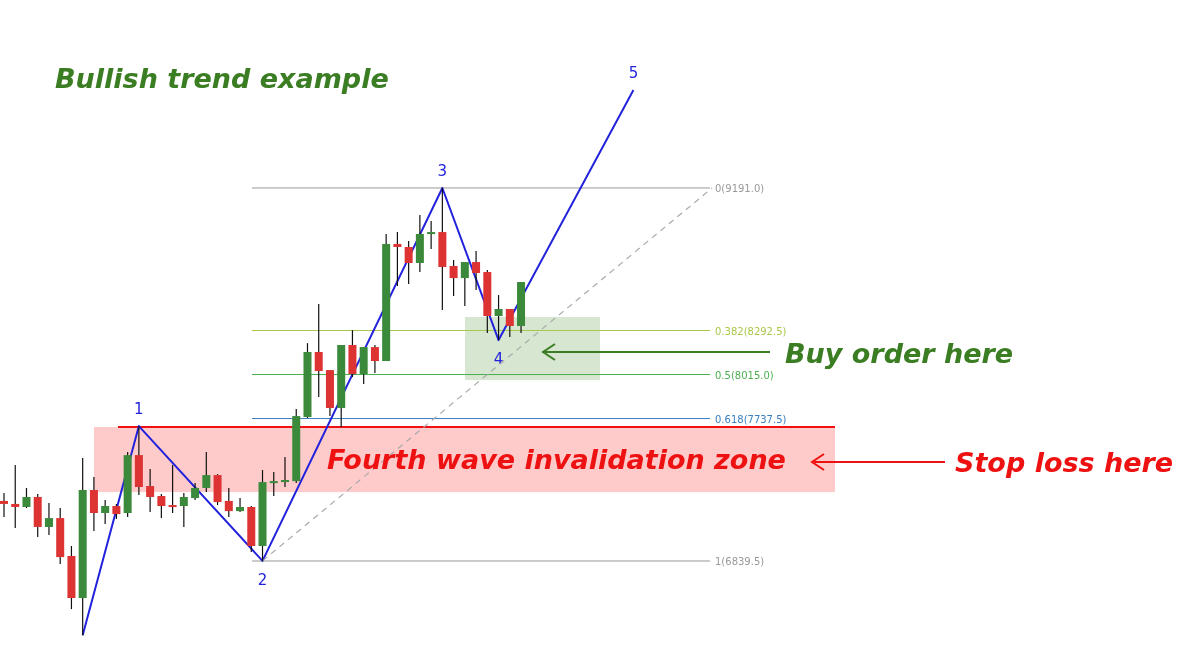 The height and width of the screenshot is (661, 1197). Describe the element at coordinates (442, 170) in the screenshot. I see `annotation: 3` at that location.